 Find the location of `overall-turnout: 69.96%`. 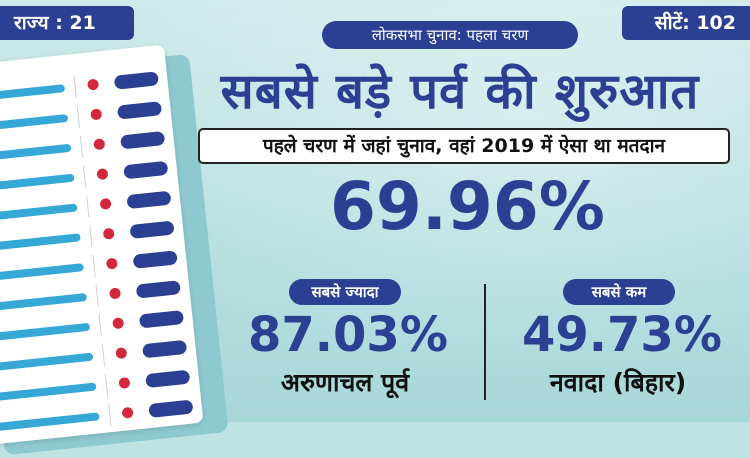

overall-turnout: 69.96% is located at coordinates (467, 206).